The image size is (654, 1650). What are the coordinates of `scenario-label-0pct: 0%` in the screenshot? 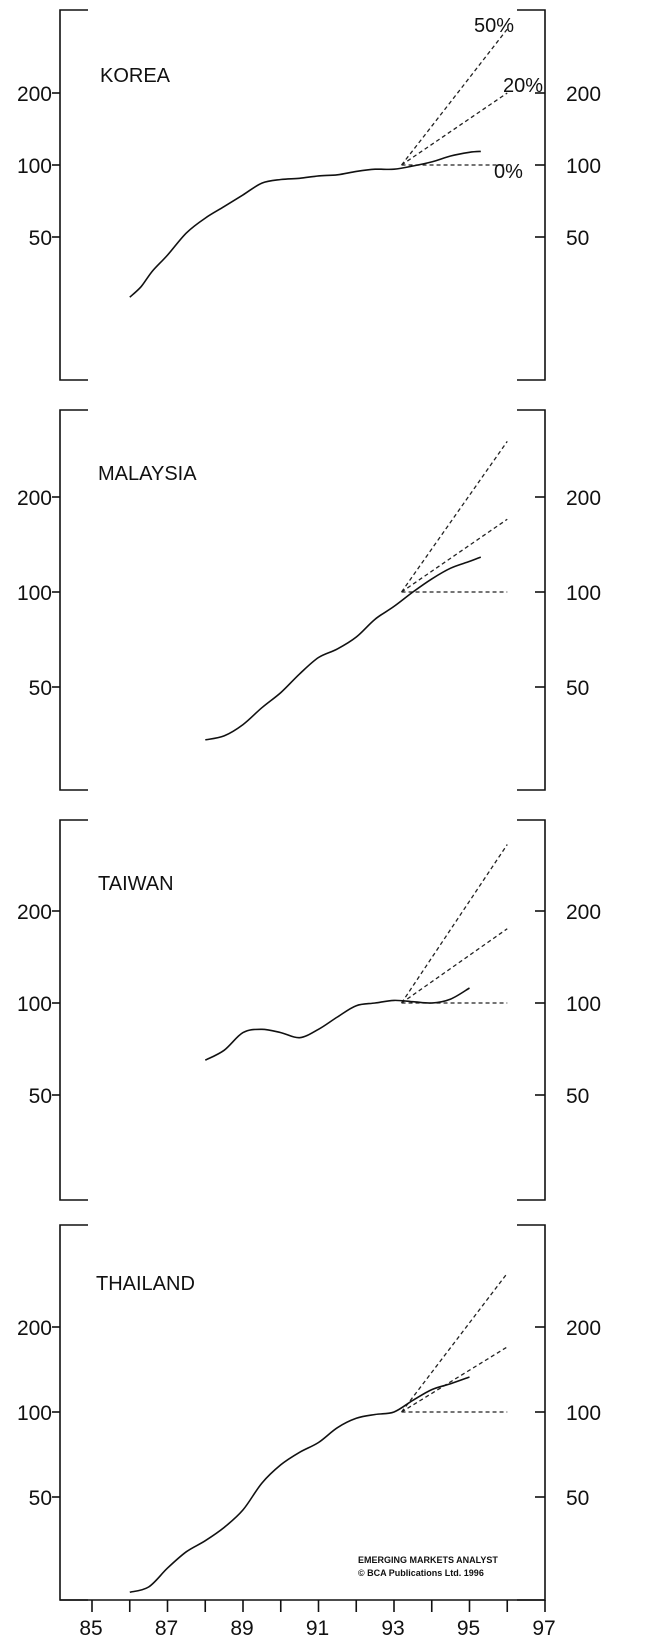 It's located at (508, 172).